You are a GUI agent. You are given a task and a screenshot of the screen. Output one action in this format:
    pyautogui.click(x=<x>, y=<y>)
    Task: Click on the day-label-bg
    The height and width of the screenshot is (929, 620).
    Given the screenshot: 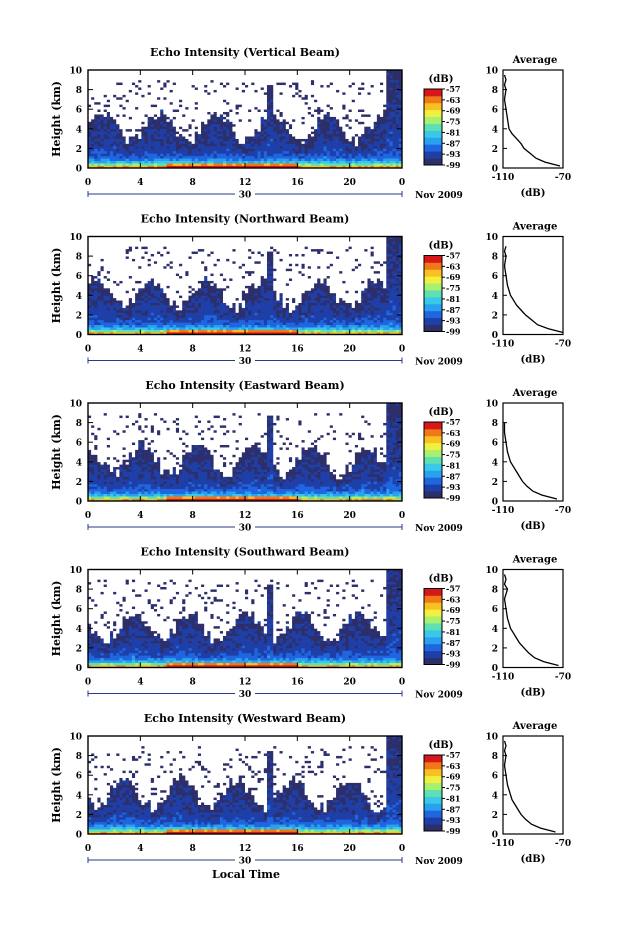 What is the action you would take?
    pyautogui.click(x=245, y=194)
    